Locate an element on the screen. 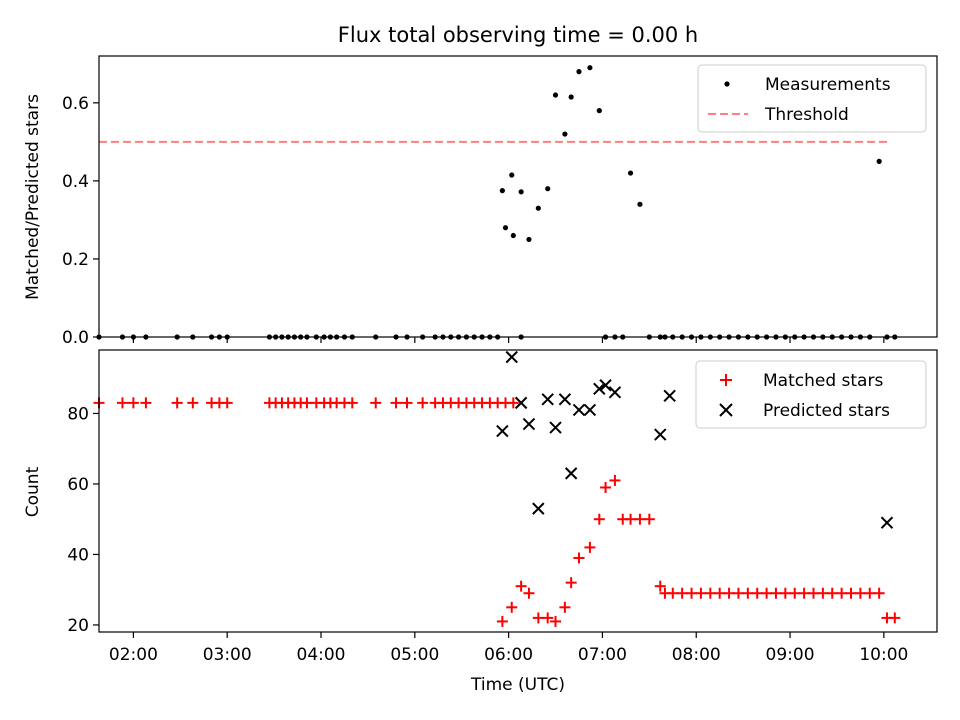 The image size is (960, 720). x-axis-label: Time (UTC) is located at coordinates (517, 685).